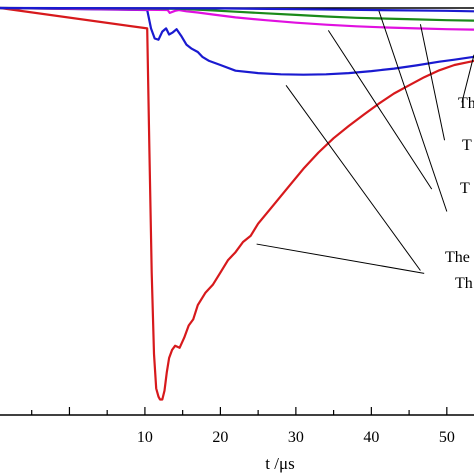 Image resolution: width=474 pixels, height=474 pixels. Describe the element at coordinates (371, 437) in the screenshot. I see `x-tick-label: 40` at that location.